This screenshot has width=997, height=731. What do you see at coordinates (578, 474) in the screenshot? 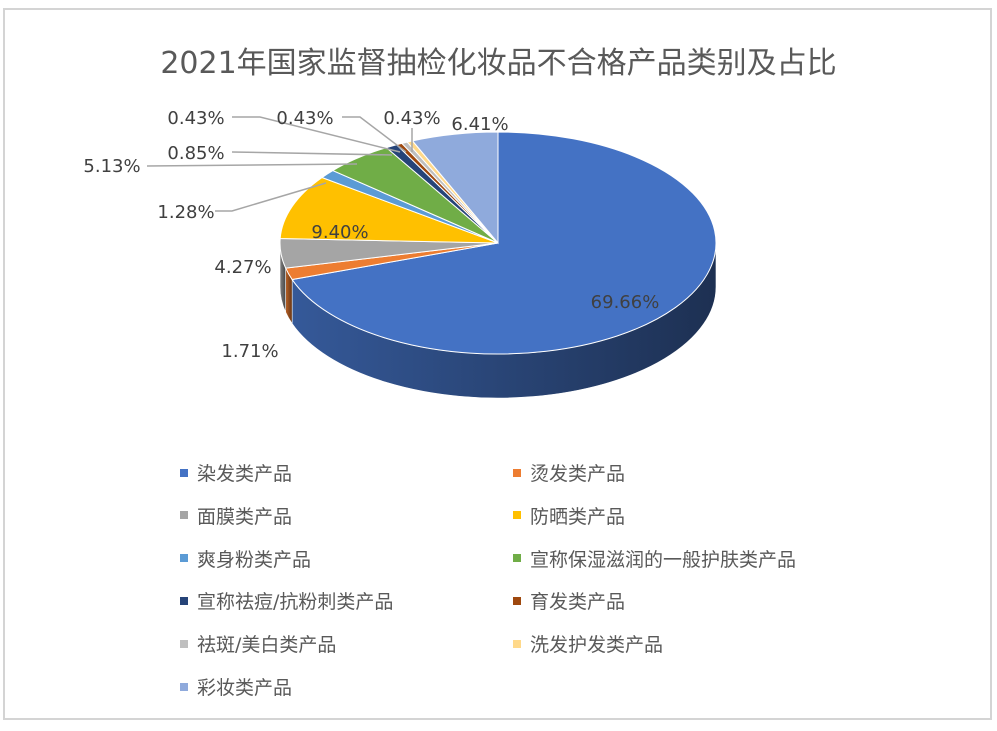
I see `legend-label: 烫发类产品` at bounding box center [578, 474].